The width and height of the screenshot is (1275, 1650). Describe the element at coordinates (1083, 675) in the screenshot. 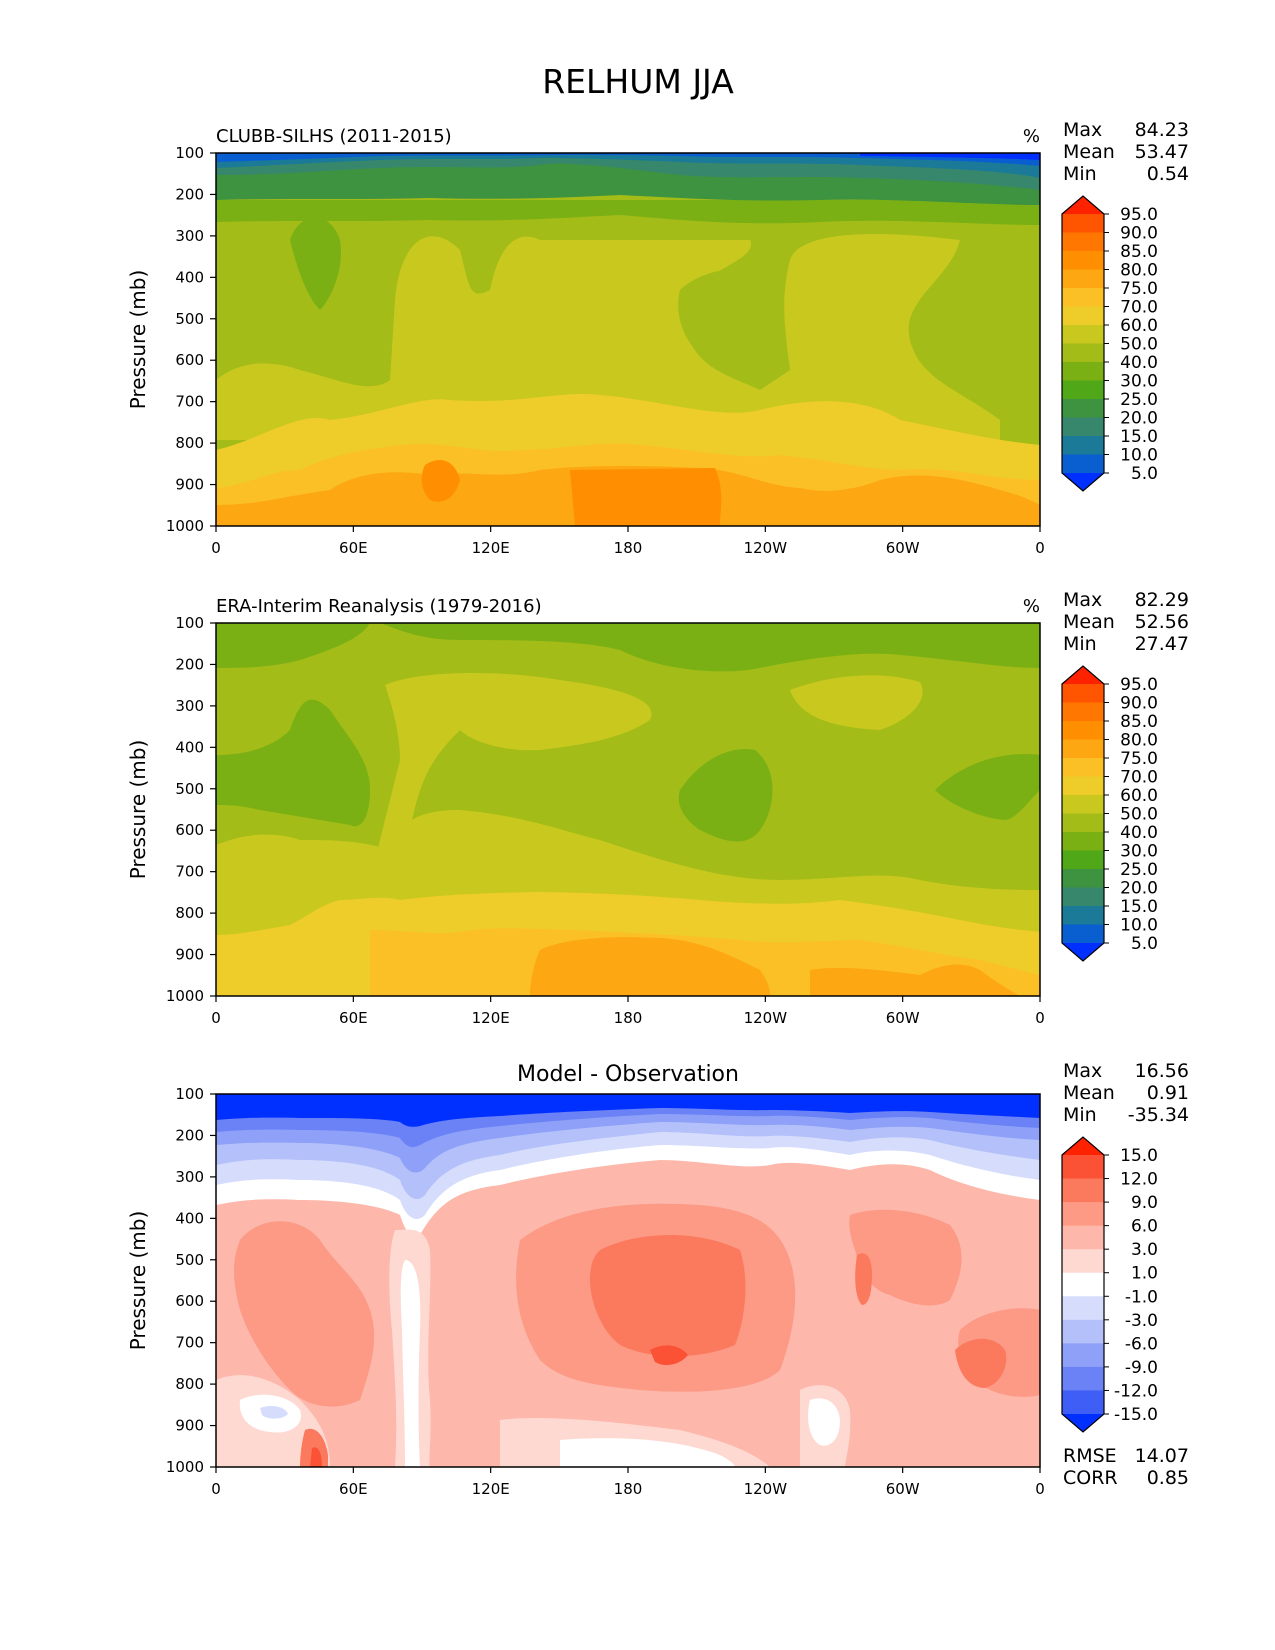

I see `colorbar-extend-max` at that location.